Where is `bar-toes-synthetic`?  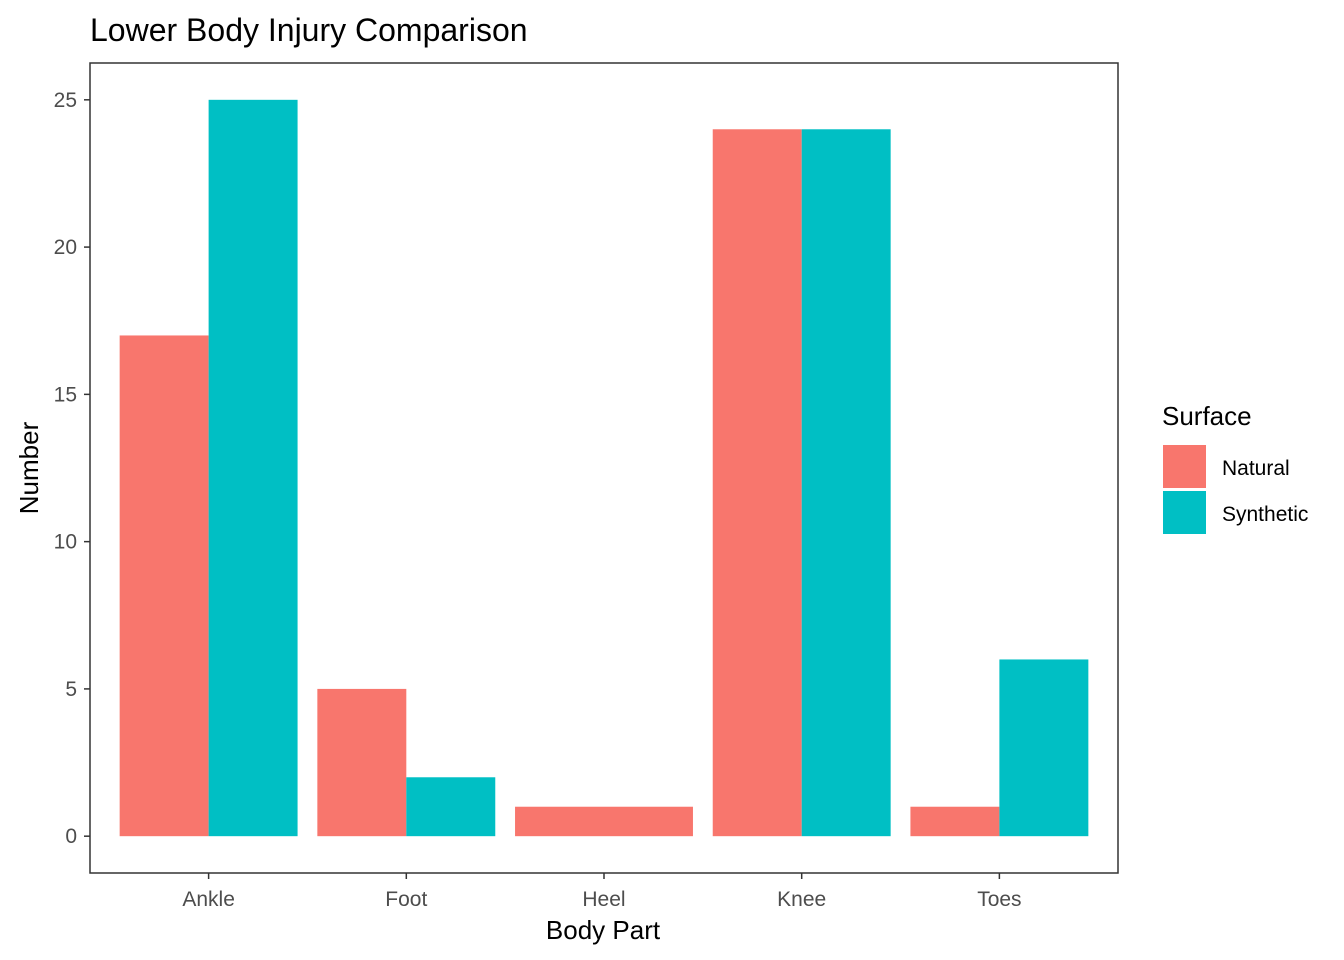 bar-toes-synthetic is located at coordinates (1044, 748).